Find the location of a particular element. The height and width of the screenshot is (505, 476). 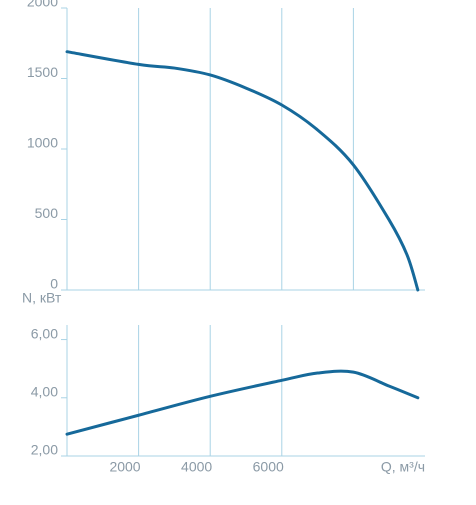

y-tick-label: 1500 is located at coordinates (42, 72).